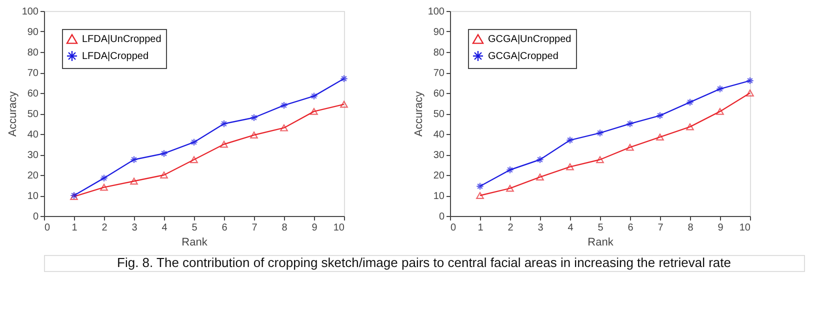 This screenshot has width=832, height=335. What do you see at coordinates (523, 56) in the screenshot?
I see `legend-label: GCGA|Cropped` at bounding box center [523, 56].